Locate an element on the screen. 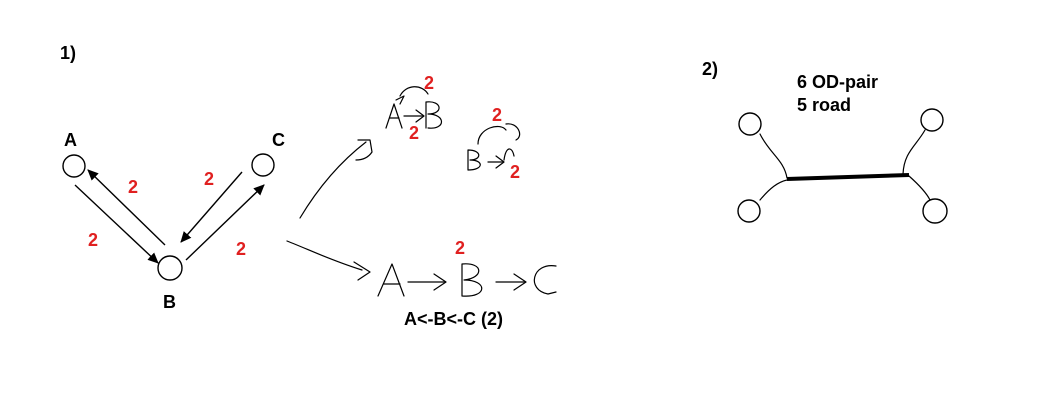 The width and height of the screenshot is (1056, 414). node-b is located at coordinates (170, 268).